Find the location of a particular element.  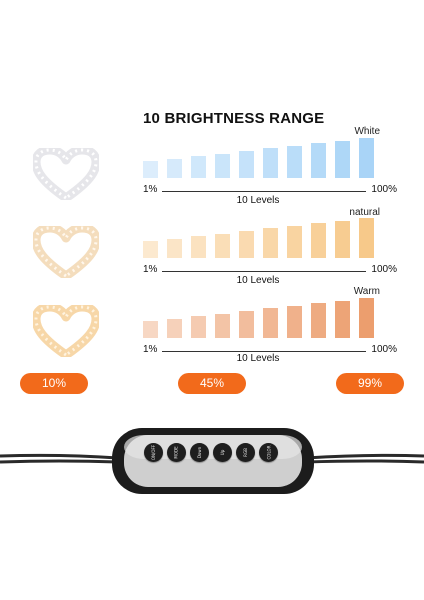

levels-label-white: 10 Levels is located at coordinates (258, 200).